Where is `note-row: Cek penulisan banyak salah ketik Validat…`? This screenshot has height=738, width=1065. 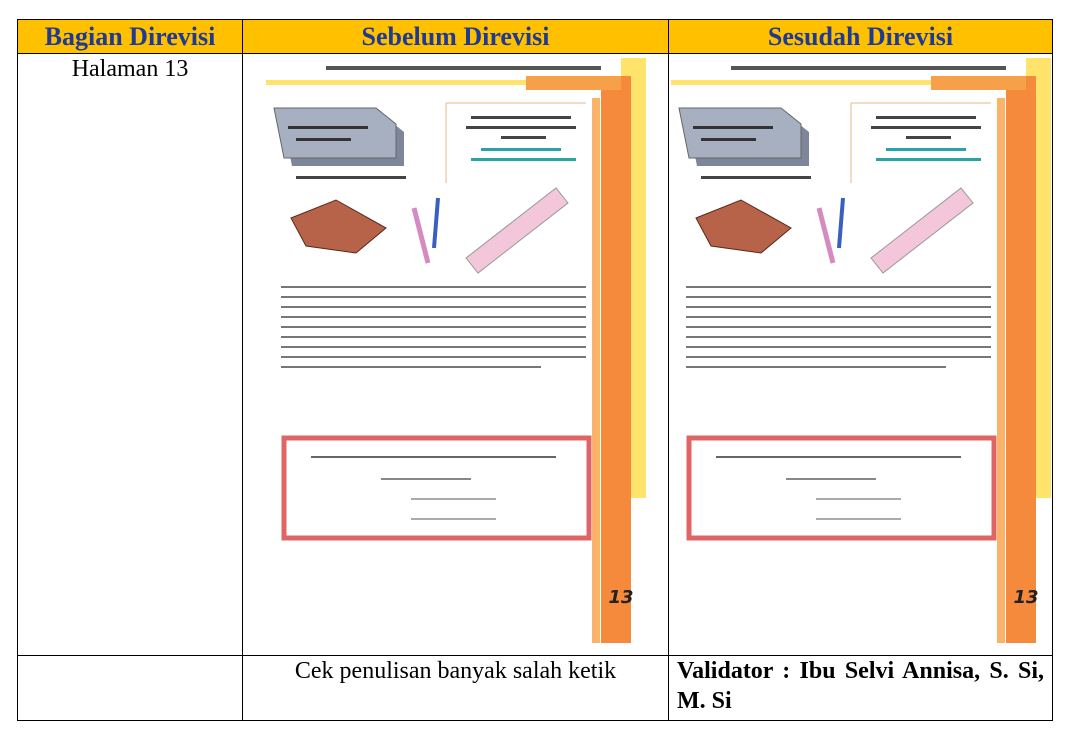
note-row: Cek penulisan banyak salah ketik Validat… is located at coordinates (535, 688).